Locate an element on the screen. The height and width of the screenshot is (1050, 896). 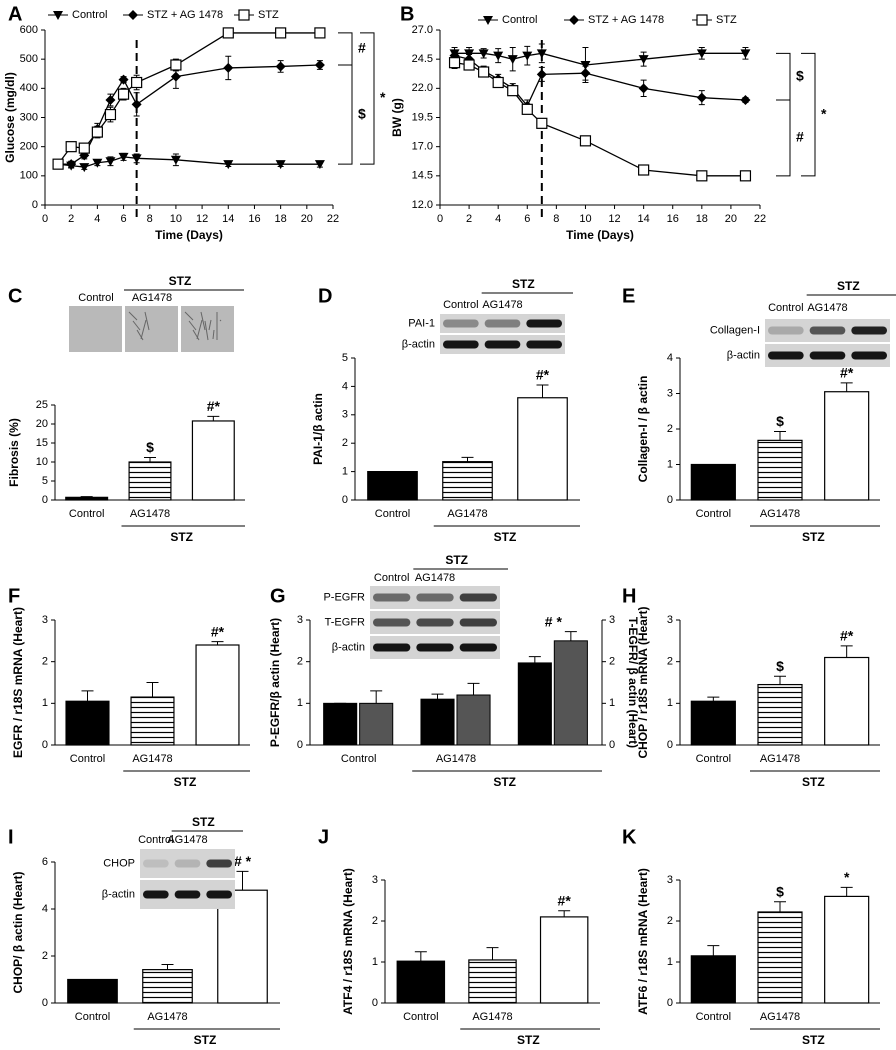
y-axis-label: CHOP / r18S mRNA (Heart) is located at coordinates (643, 682).